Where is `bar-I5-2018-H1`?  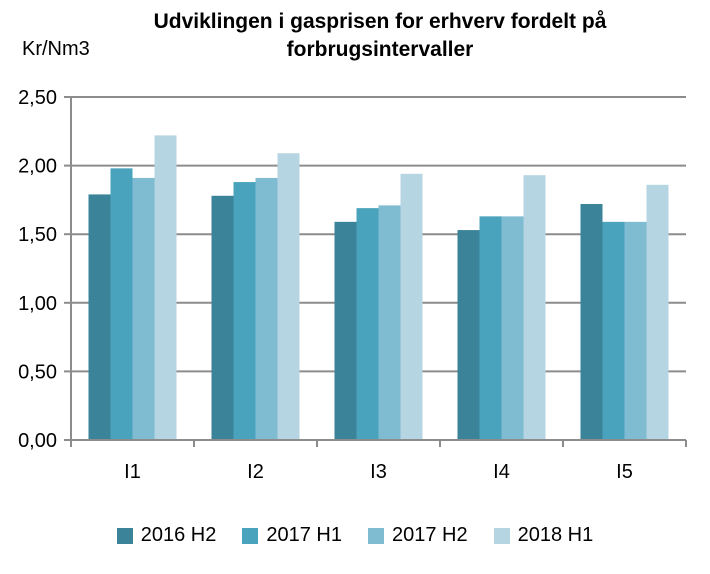 bar-I5-2018-H1 is located at coordinates (657, 312).